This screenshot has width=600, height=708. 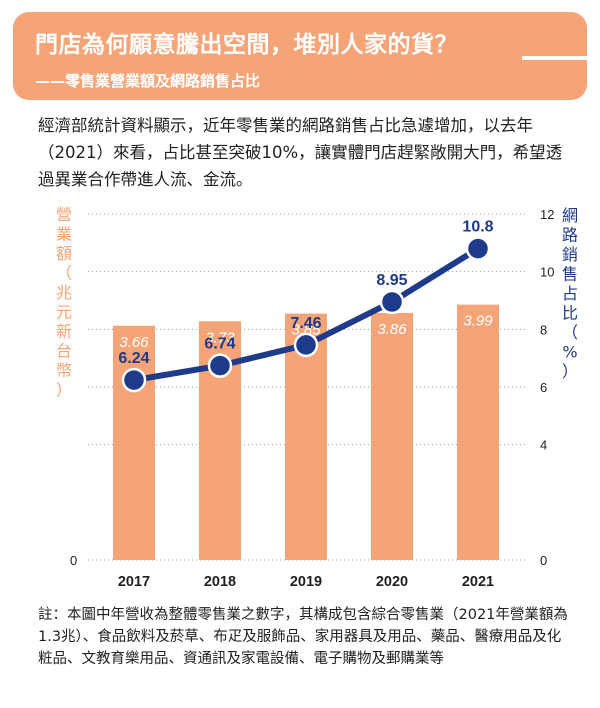 I want to click on title-divider, so click(x=561, y=58).